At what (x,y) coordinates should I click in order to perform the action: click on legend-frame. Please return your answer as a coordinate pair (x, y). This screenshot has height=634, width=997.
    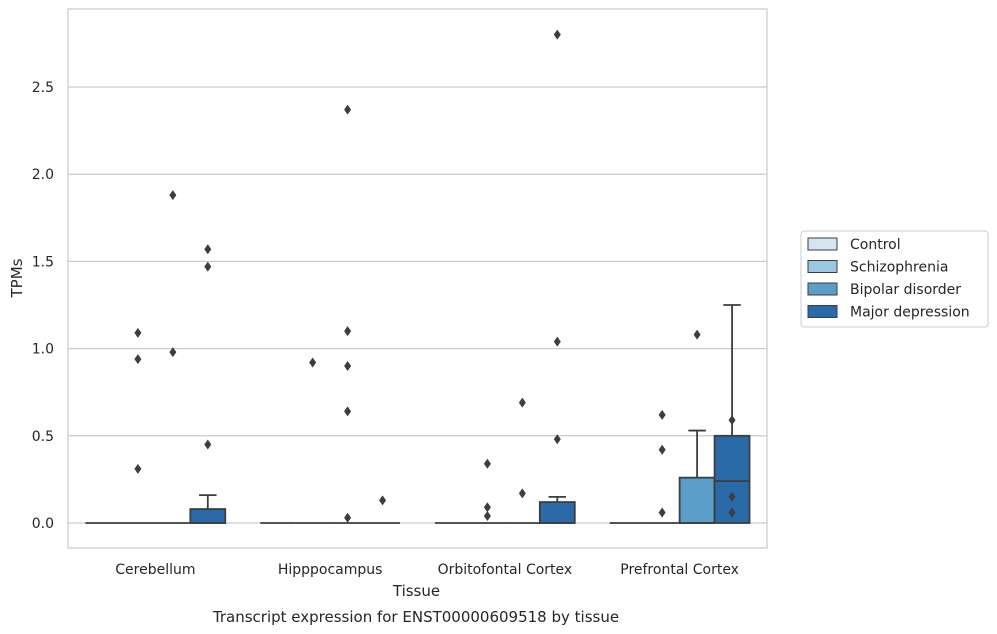
    Looking at the image, I should click on (894, 279).